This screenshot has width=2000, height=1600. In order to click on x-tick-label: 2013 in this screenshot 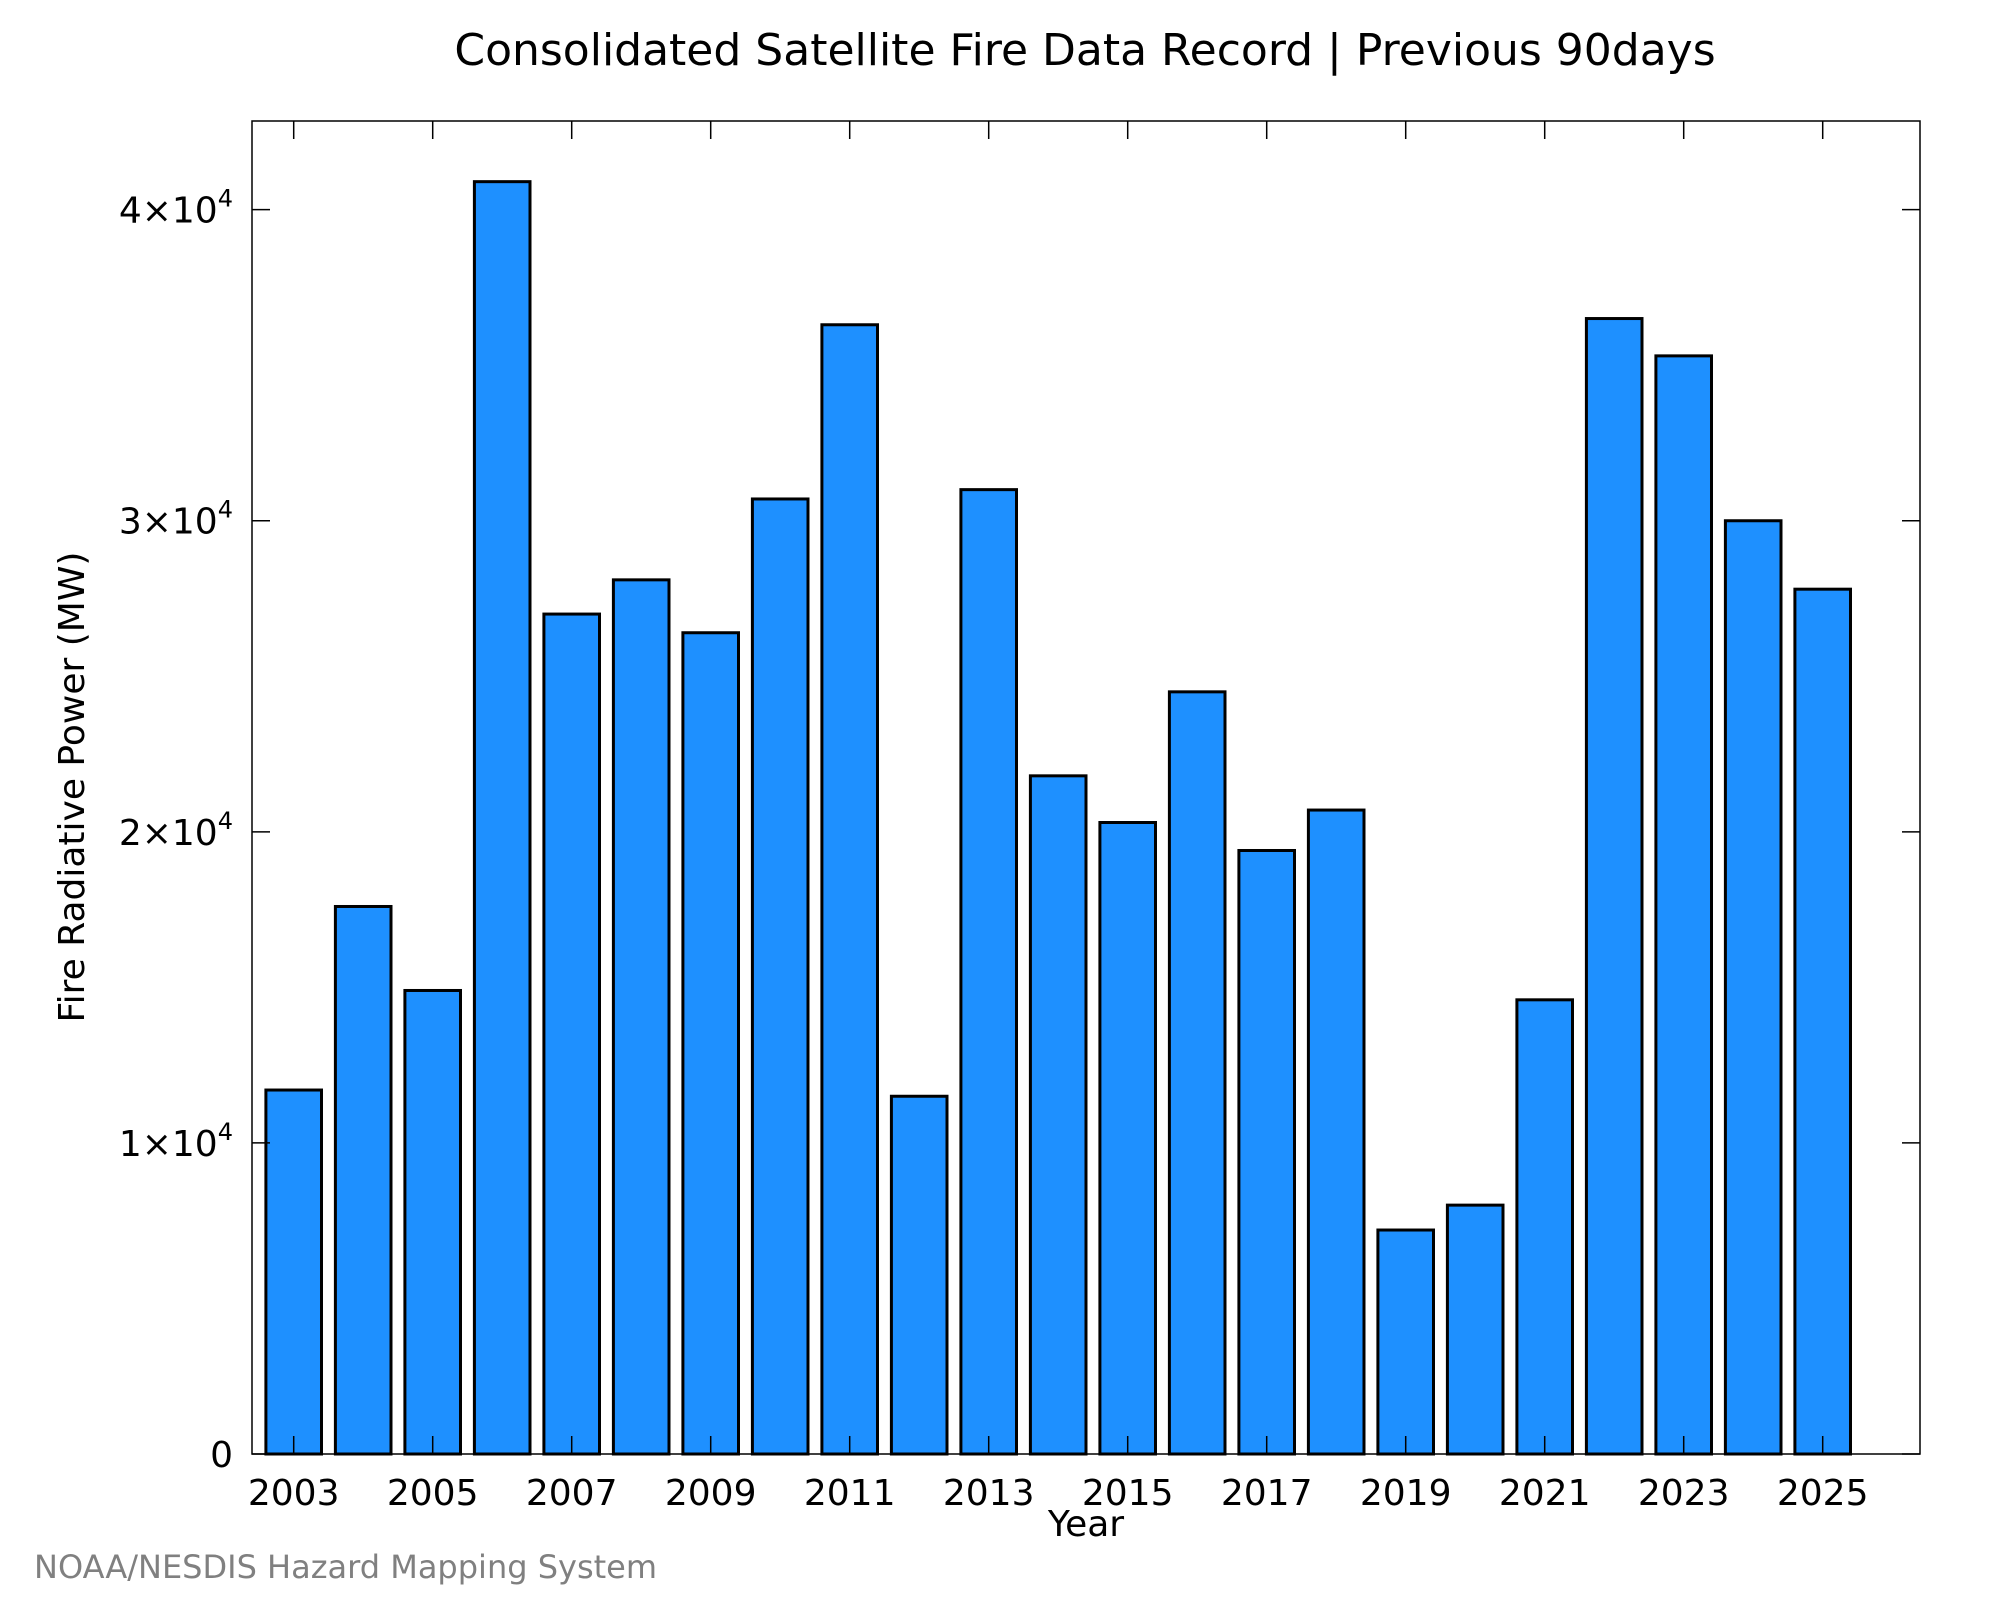, I will do `click(989, 1493)`.